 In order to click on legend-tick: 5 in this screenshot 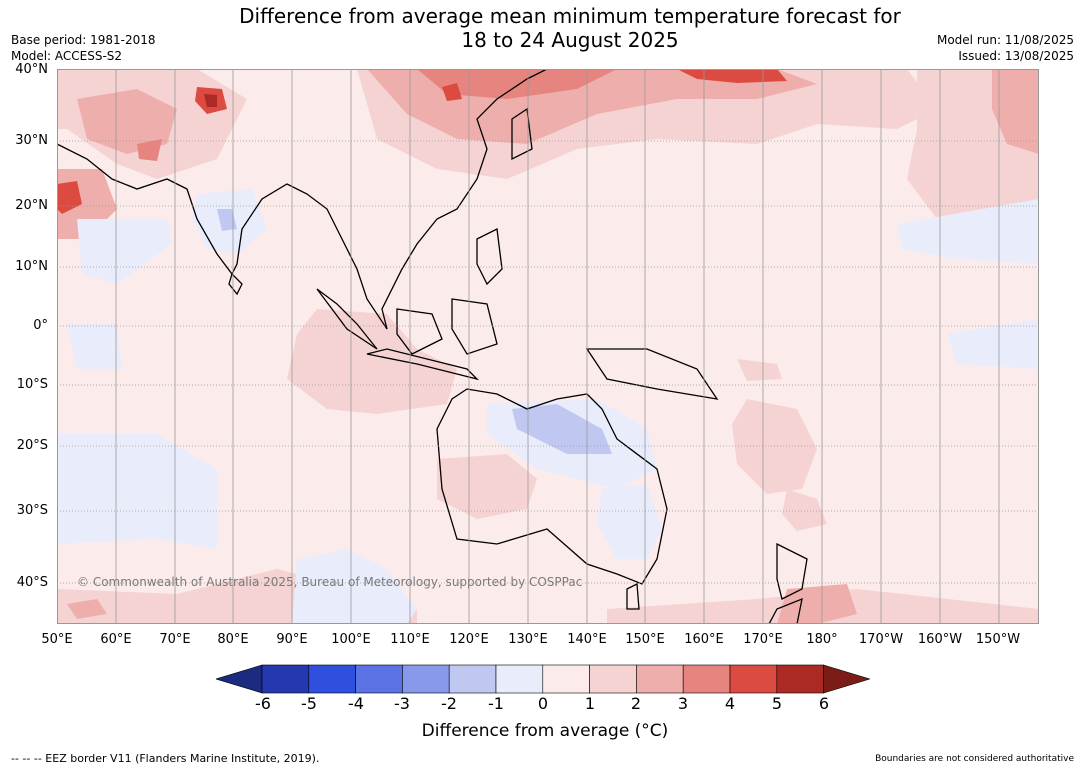, I will do `click(777, 703)`.